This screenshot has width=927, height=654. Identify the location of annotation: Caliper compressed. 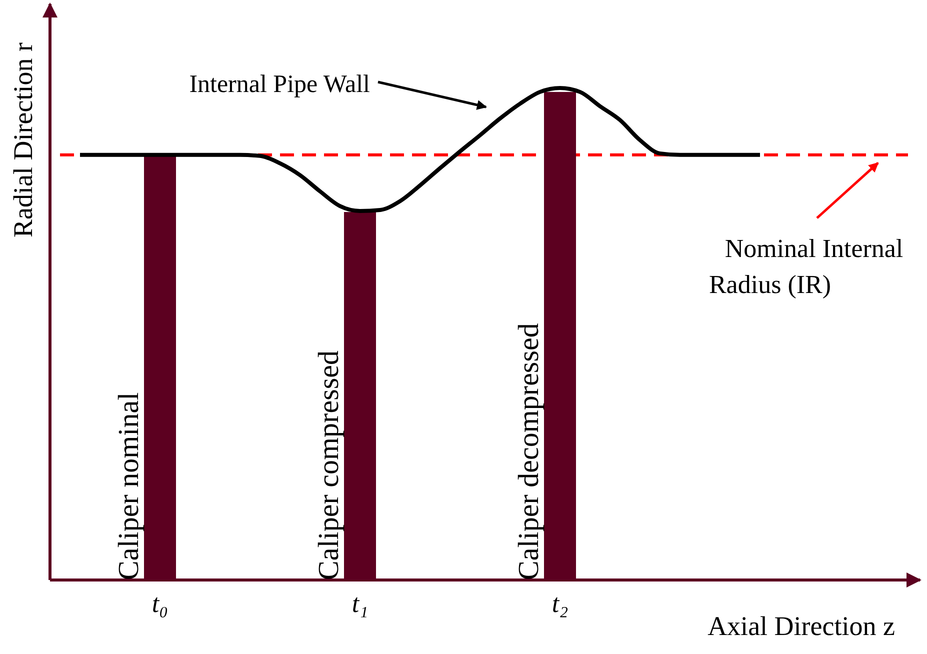
(329, 465).